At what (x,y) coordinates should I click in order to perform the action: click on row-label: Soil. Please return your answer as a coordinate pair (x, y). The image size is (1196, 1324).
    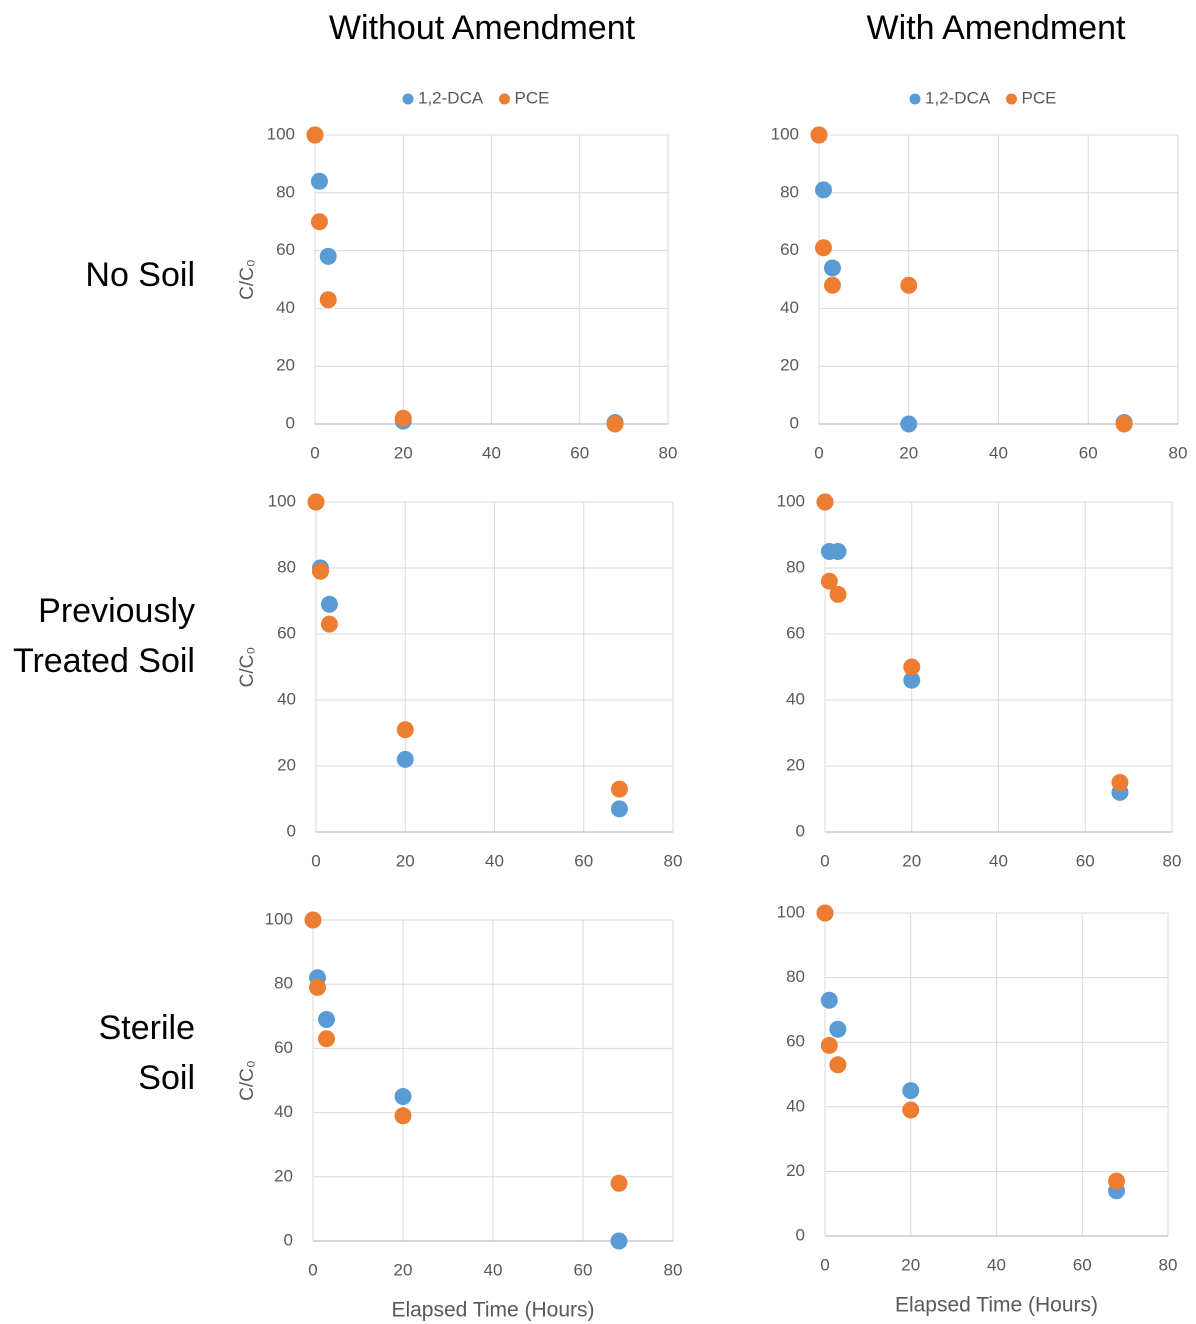
    Looking at the image, I should click on (166, 1078).